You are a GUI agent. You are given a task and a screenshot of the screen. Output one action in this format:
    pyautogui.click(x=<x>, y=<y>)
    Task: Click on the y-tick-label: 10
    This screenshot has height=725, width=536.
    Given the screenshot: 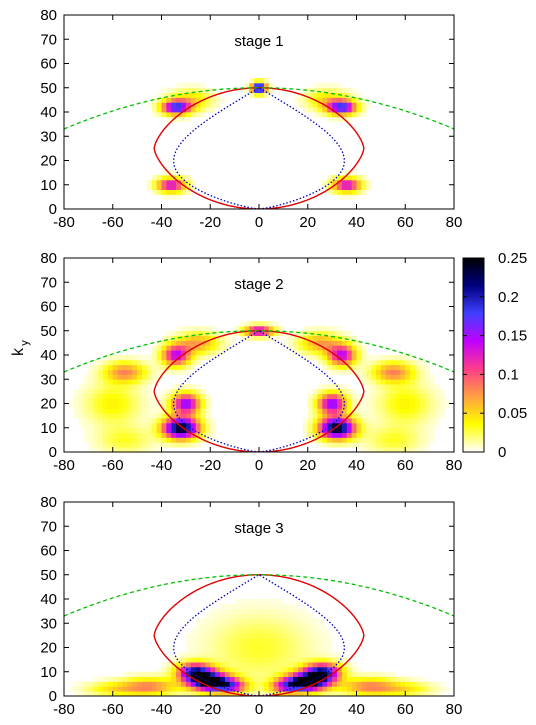 What is the action you would take?
    pyautogui.click(x=48, y=672)
    